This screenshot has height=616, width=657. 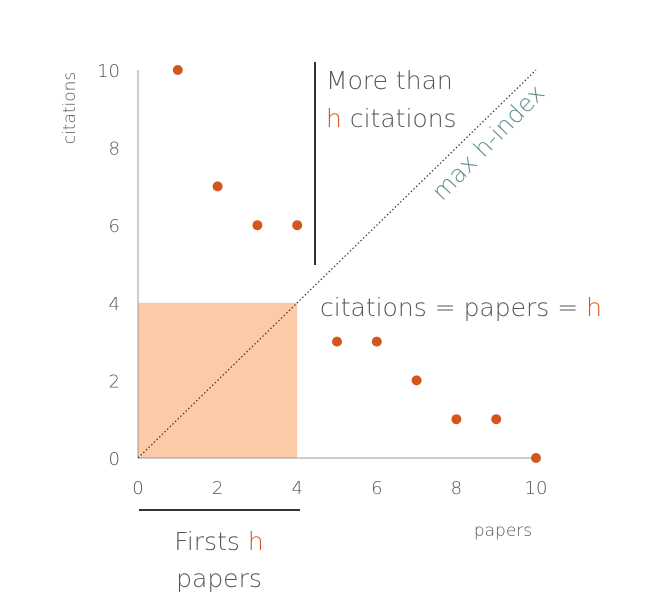 I want to click on y-tick-label: 2, so click(x=114, y=381).